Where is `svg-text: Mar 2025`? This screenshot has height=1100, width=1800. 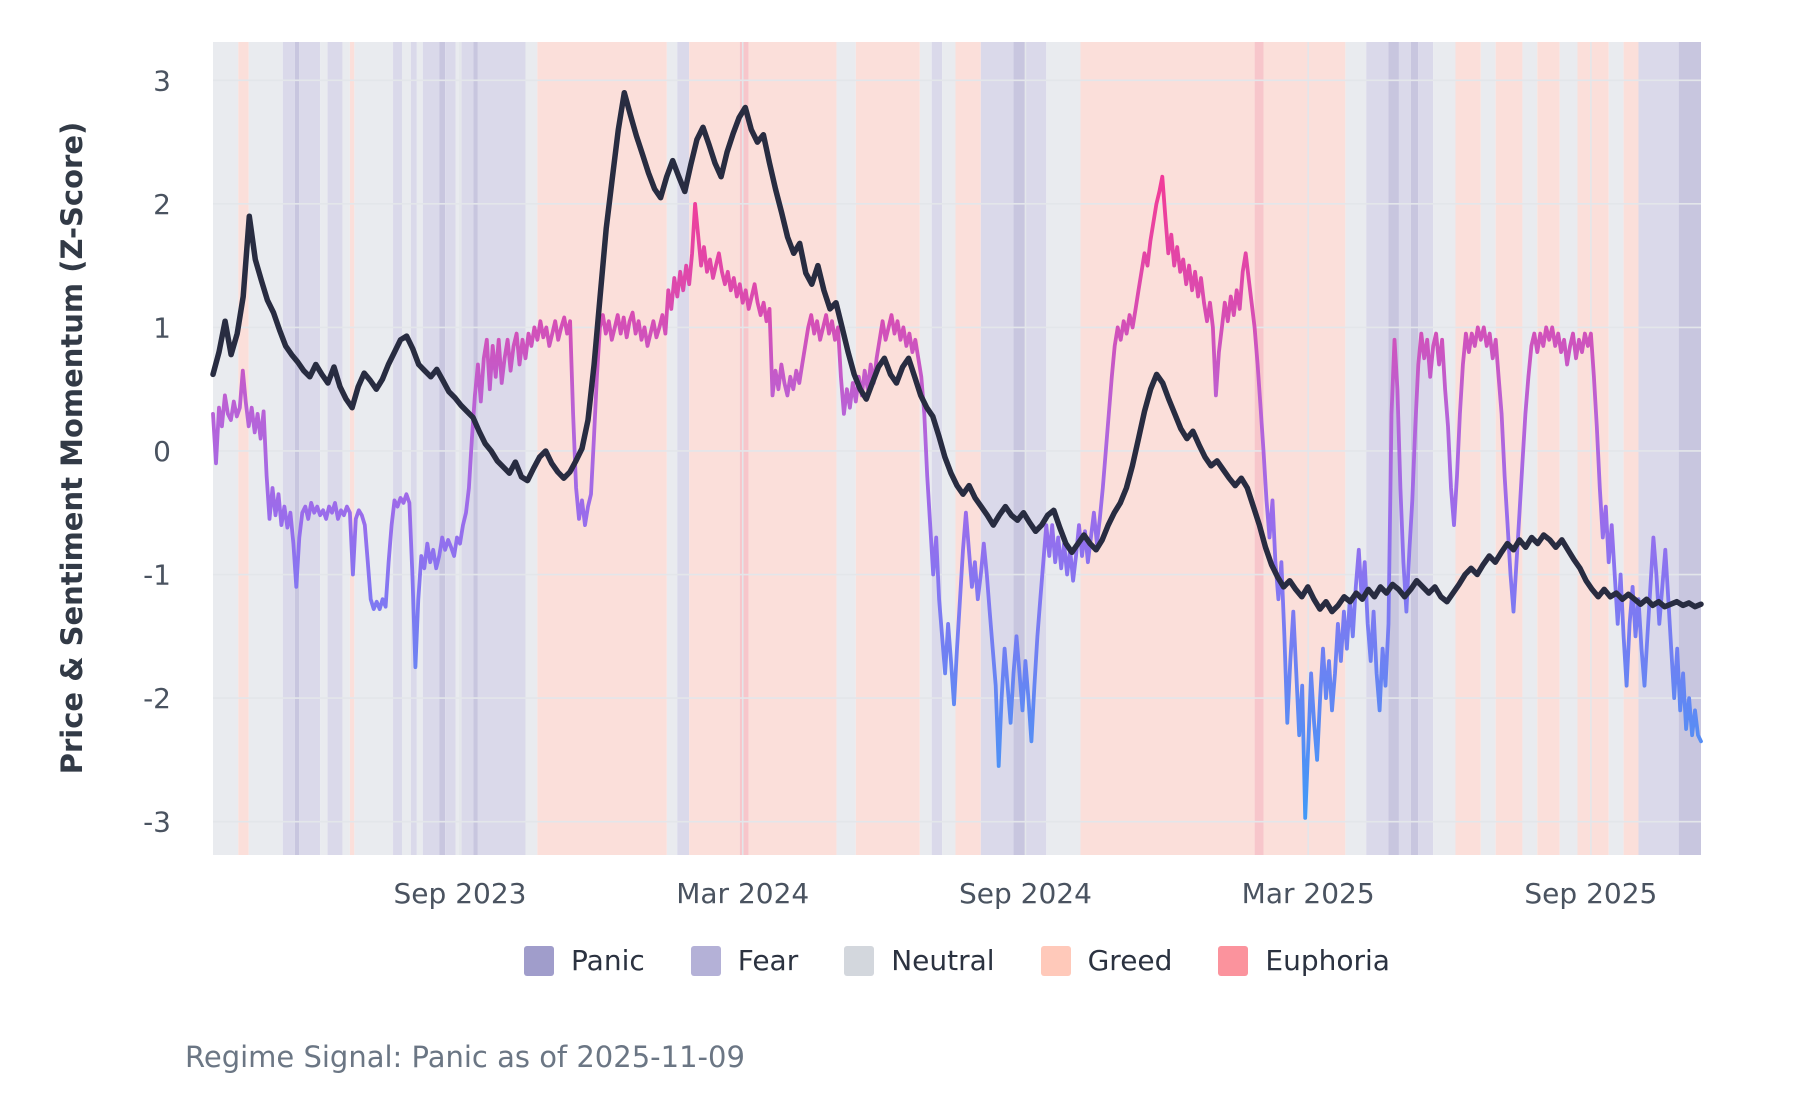 svg-text: Mar 2025 is located at coordinates (1308, 893).